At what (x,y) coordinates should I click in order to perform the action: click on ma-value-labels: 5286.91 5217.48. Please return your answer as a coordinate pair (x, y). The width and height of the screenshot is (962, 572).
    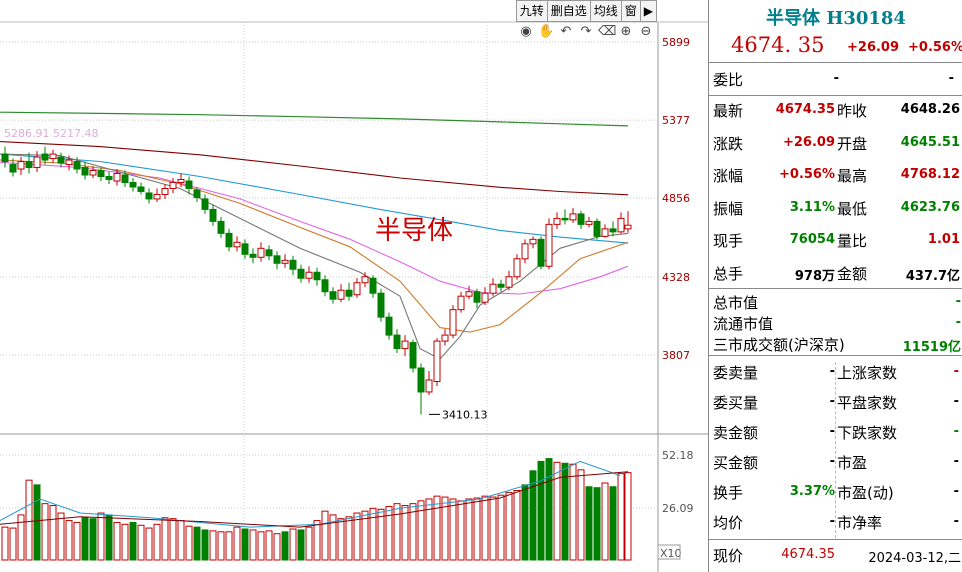
    Looking at the image, I should click on (51, 133).